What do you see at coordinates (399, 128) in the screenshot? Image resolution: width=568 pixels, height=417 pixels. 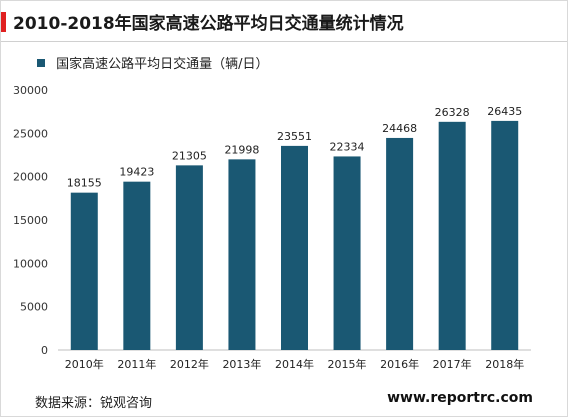 I see `data-label: 24468` at bounding box center [399, 128].